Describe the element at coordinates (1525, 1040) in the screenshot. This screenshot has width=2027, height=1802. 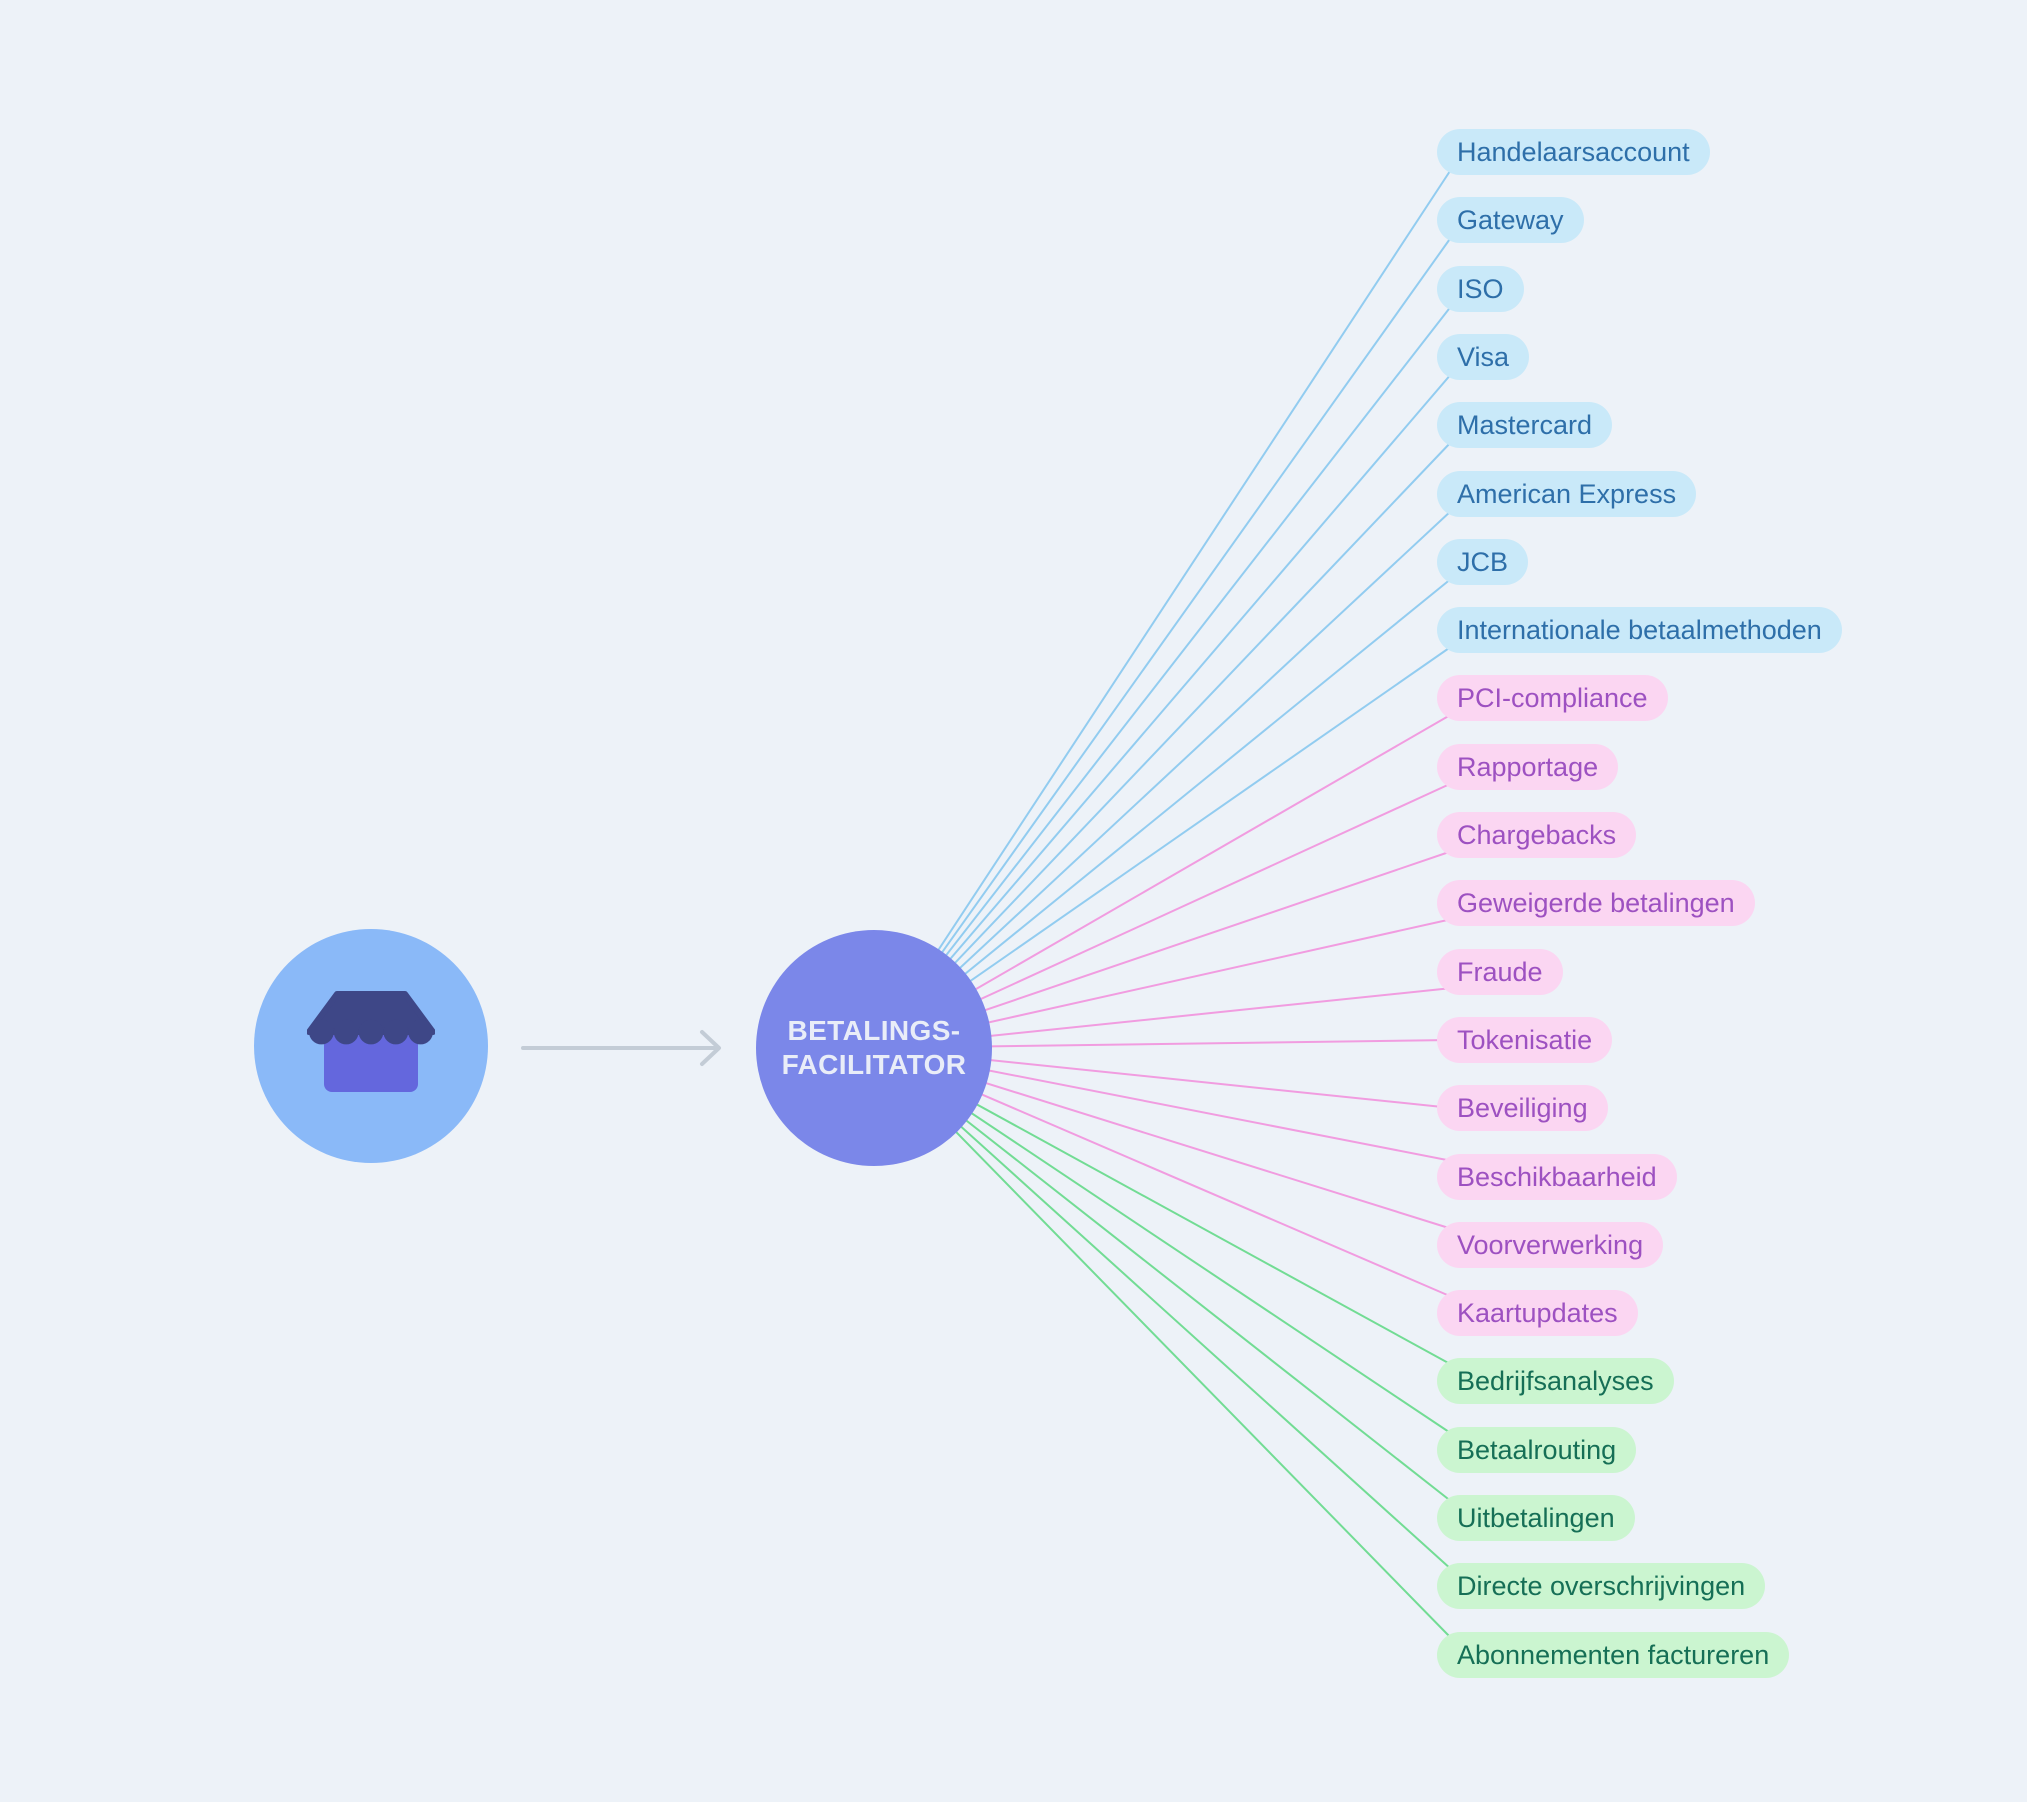
I see `topic-pill: Tokenisatie` at that location.